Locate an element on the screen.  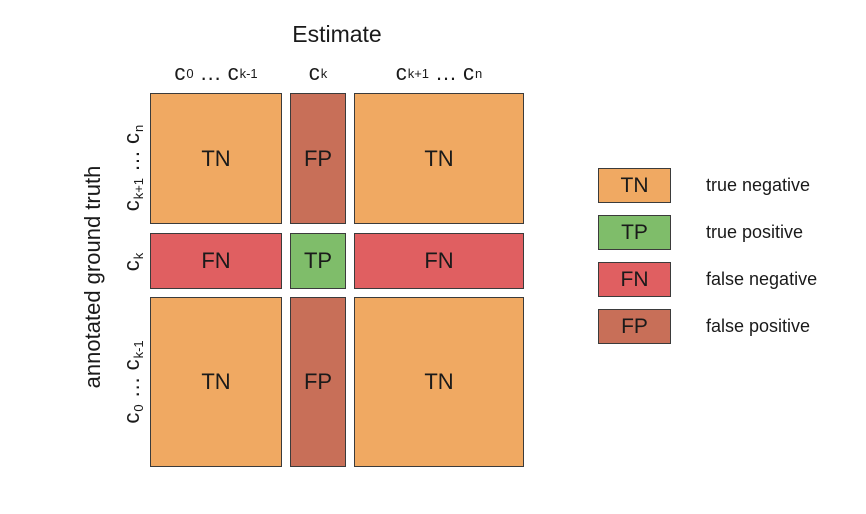
legend-swatch-tn: TN is located at coordinates (634, 185).